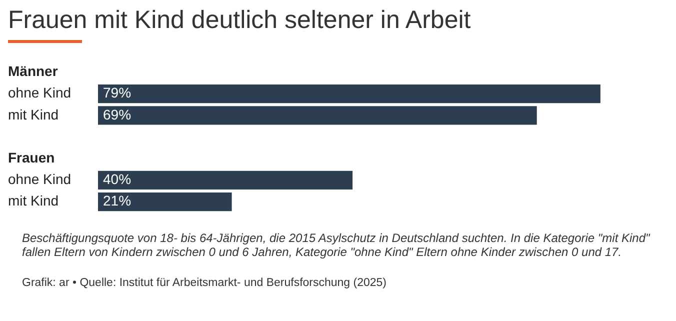 The width and height of the screenshot is (676, 321). I want to click on y-tick-label: Frauen, so click(31, 157).